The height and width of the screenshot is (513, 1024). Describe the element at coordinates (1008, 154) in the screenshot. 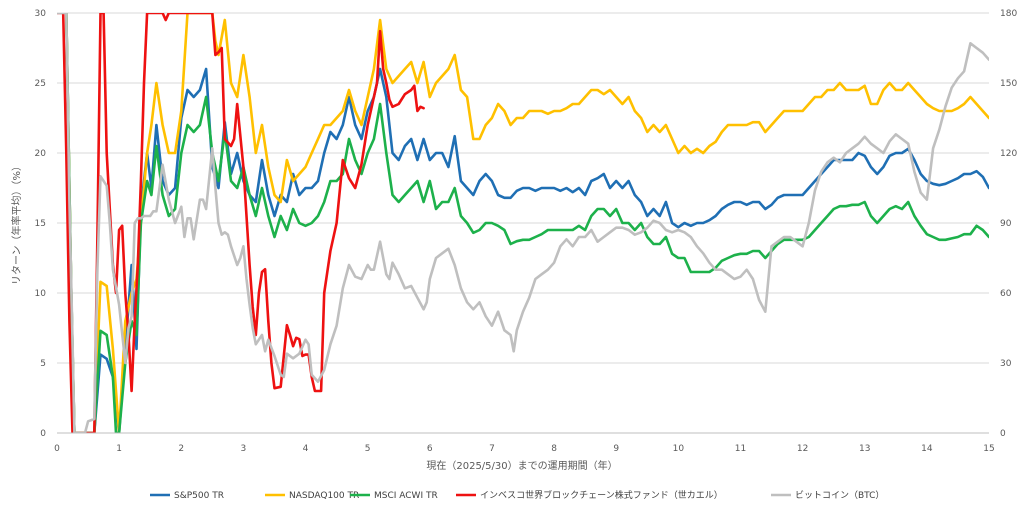

I see `y2-tick-label: 120` at that location.